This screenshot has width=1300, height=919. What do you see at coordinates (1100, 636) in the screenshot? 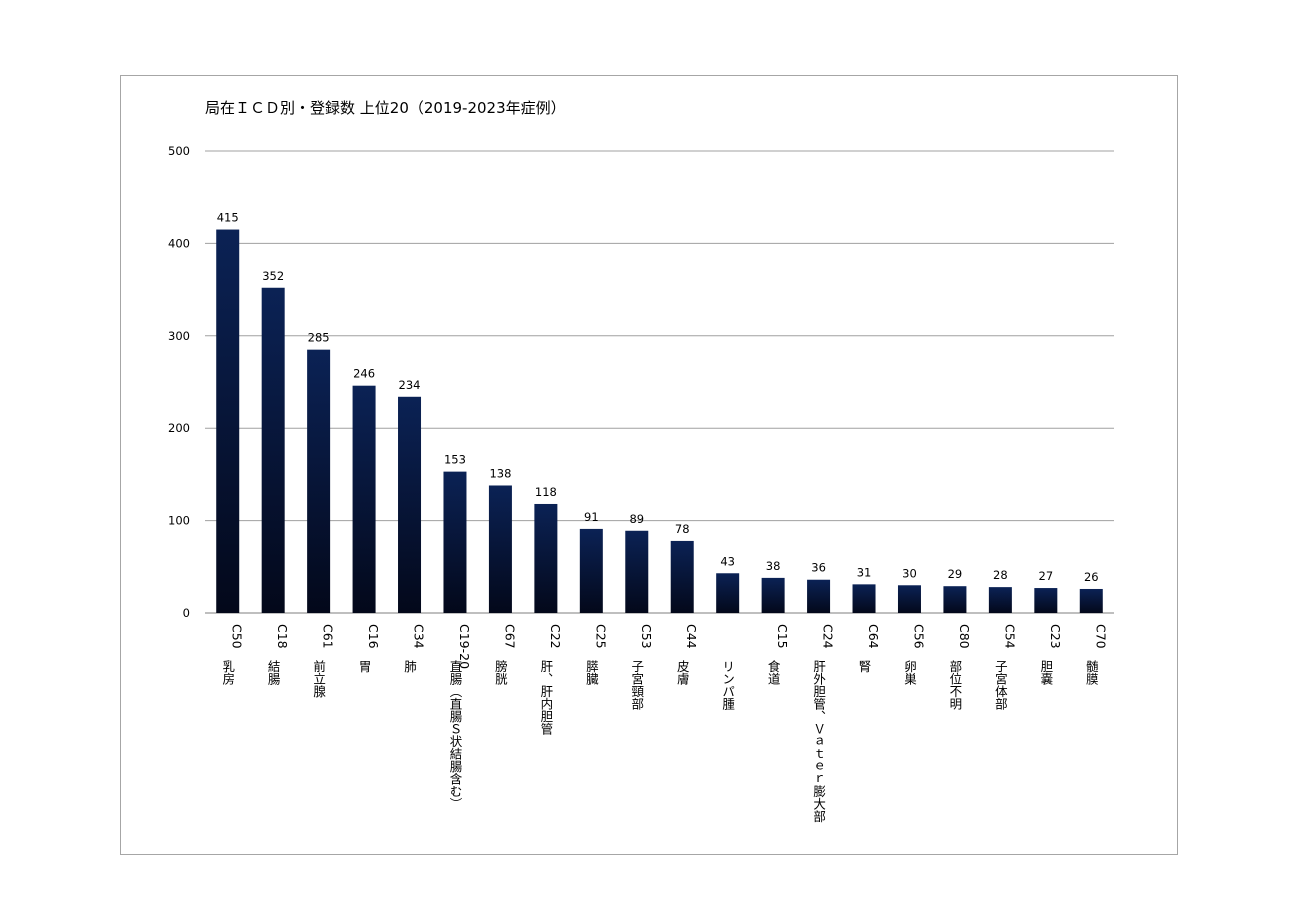
I see `x-category-code: C70` at bounding box center [1100, 636].